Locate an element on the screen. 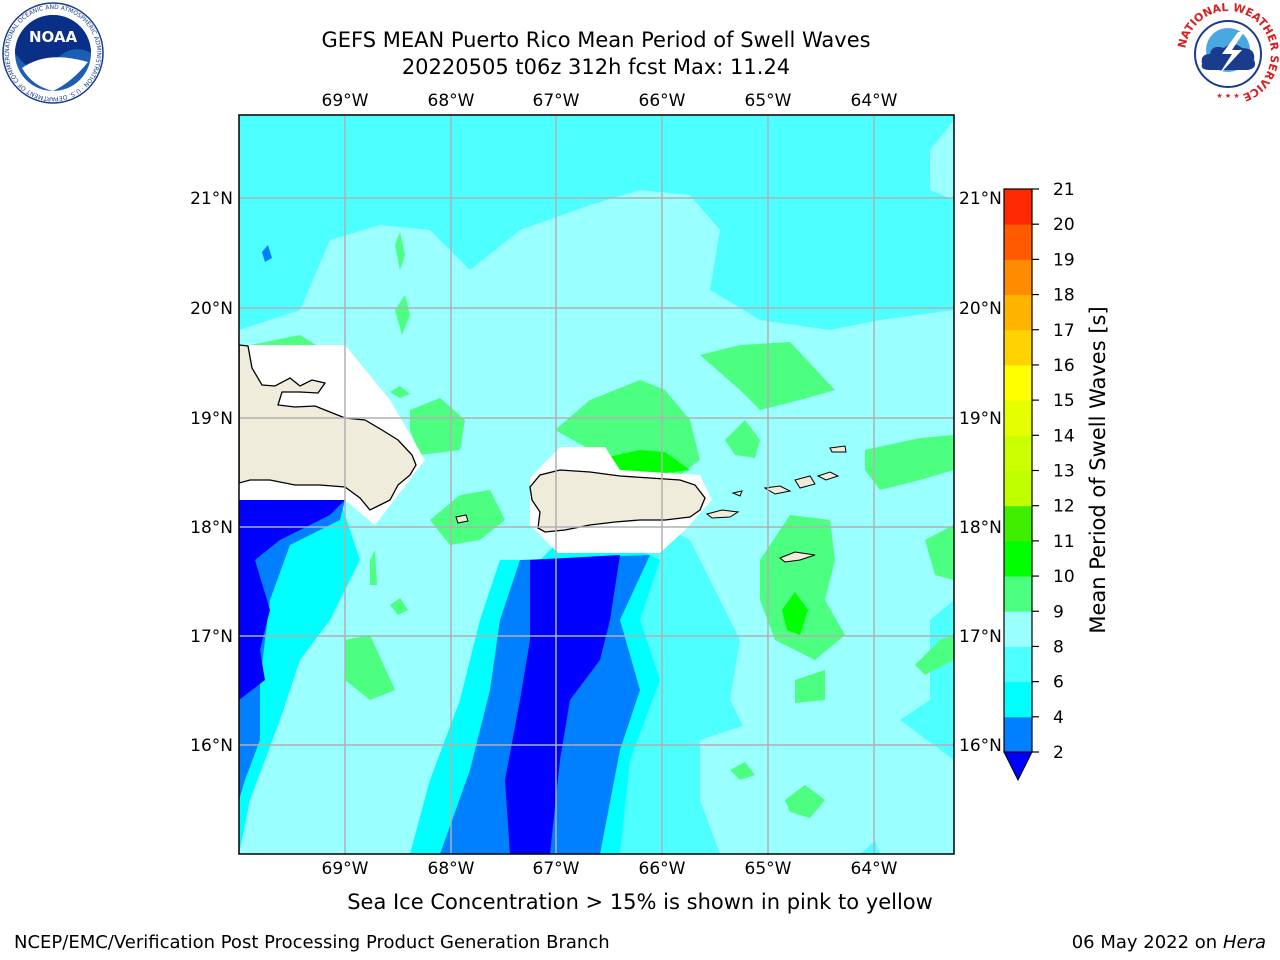 Image resolution: width=1280 pixels, height=960 pixels. lat-label-right: 16°N is located at coordinates (980, 746).